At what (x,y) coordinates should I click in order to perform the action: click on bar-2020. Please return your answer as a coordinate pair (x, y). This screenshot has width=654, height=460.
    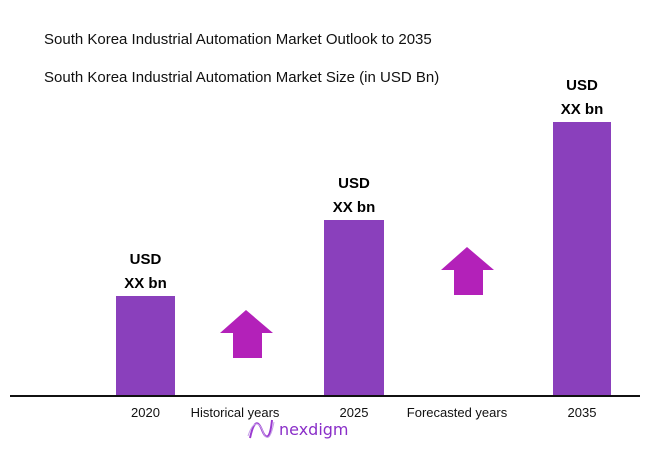
    Looking at the image, I should click on (145, 346).